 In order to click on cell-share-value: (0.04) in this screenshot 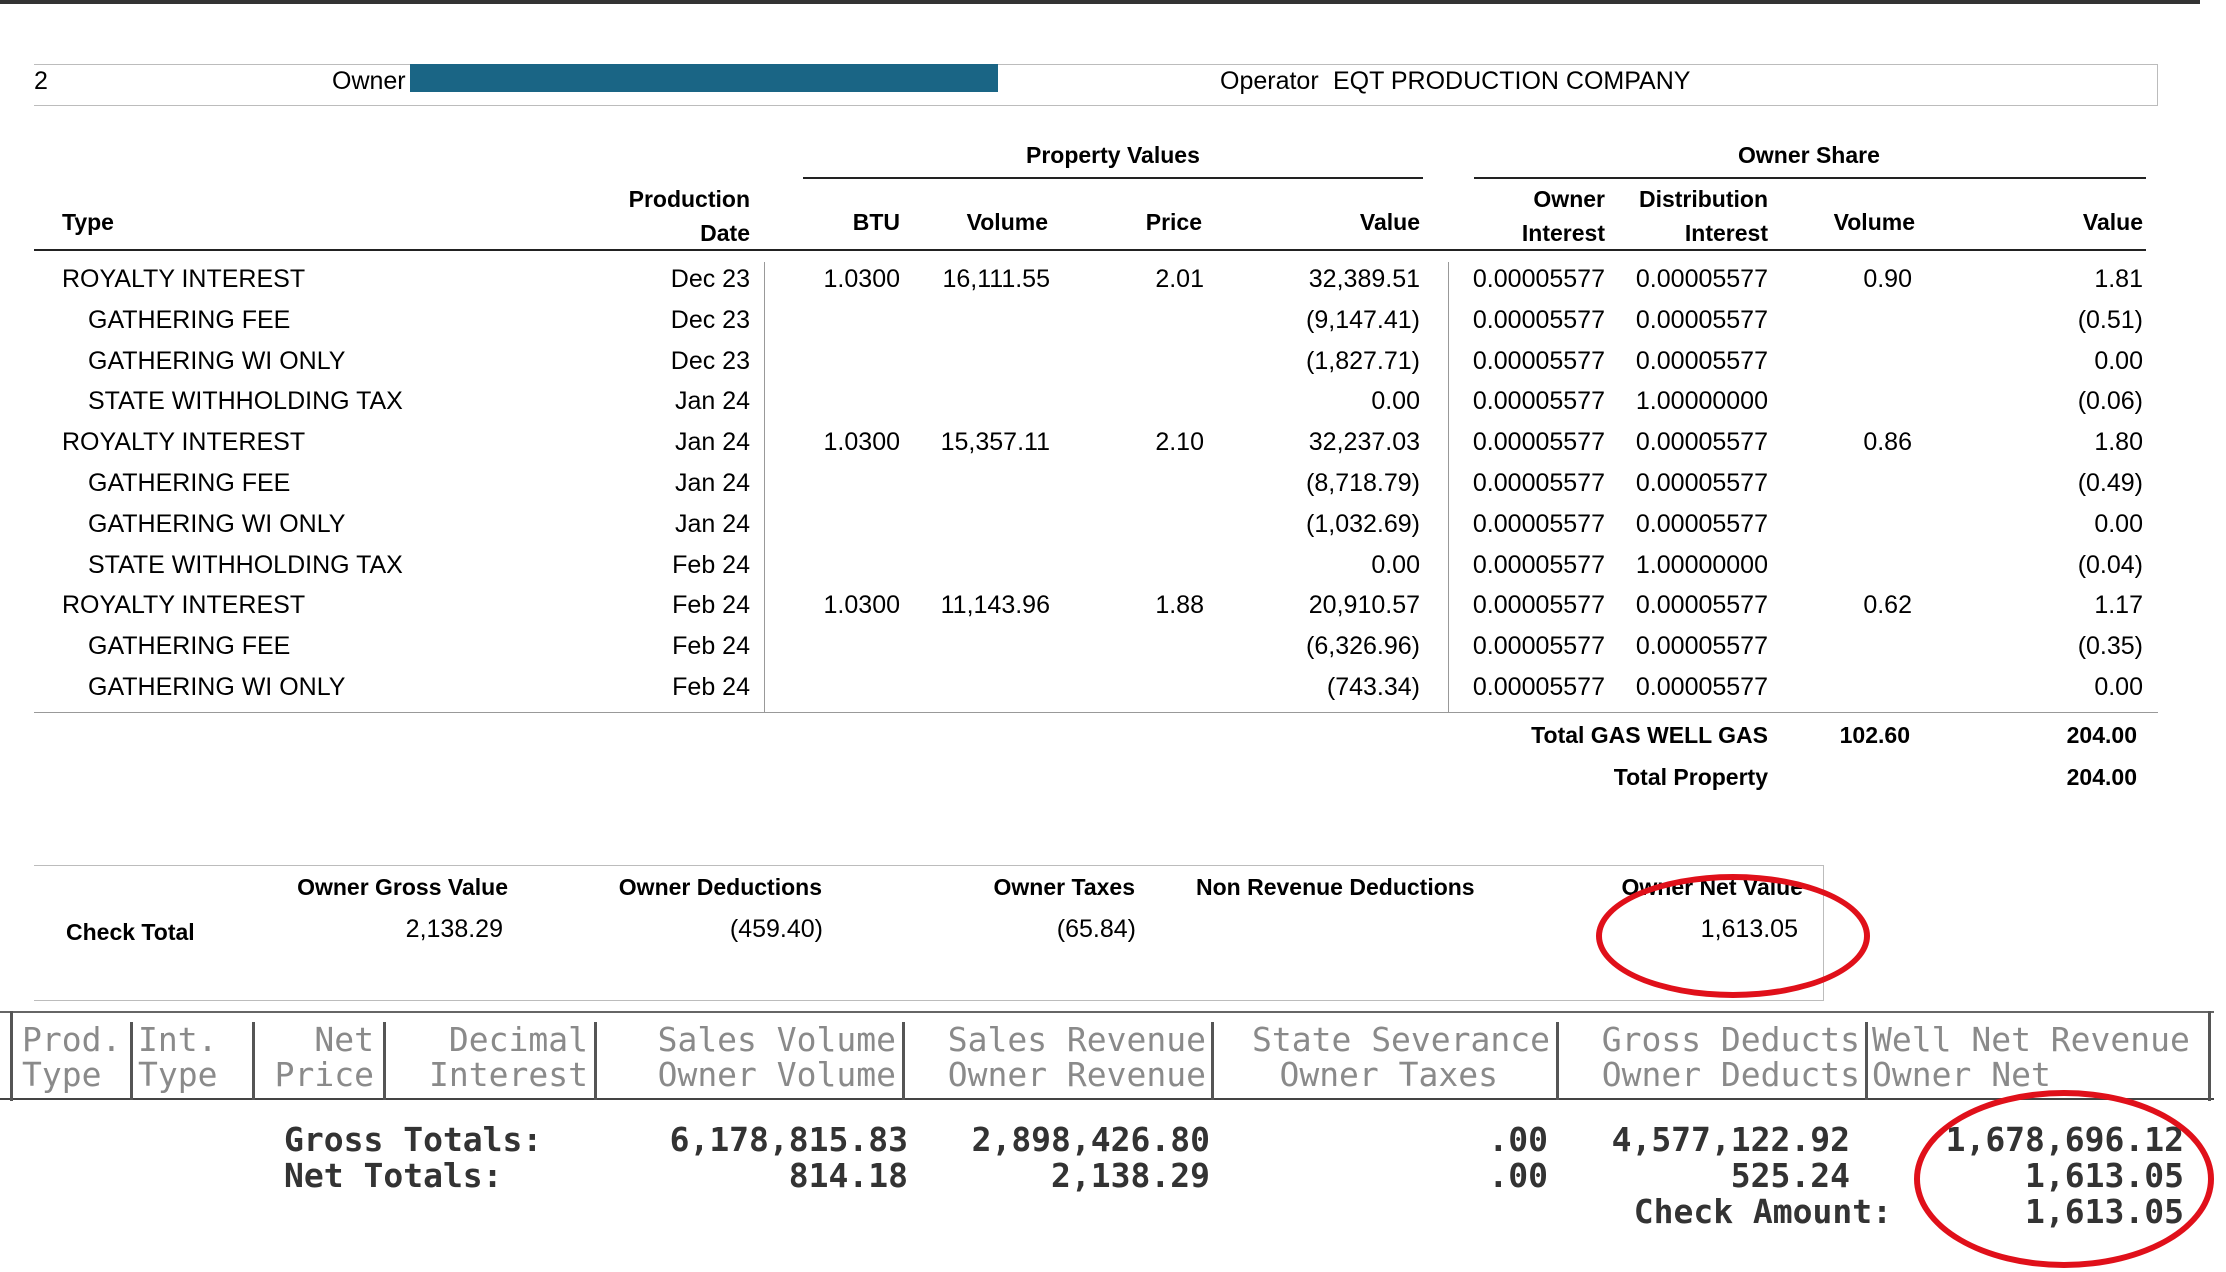, I will do `click(2110, 564)`.